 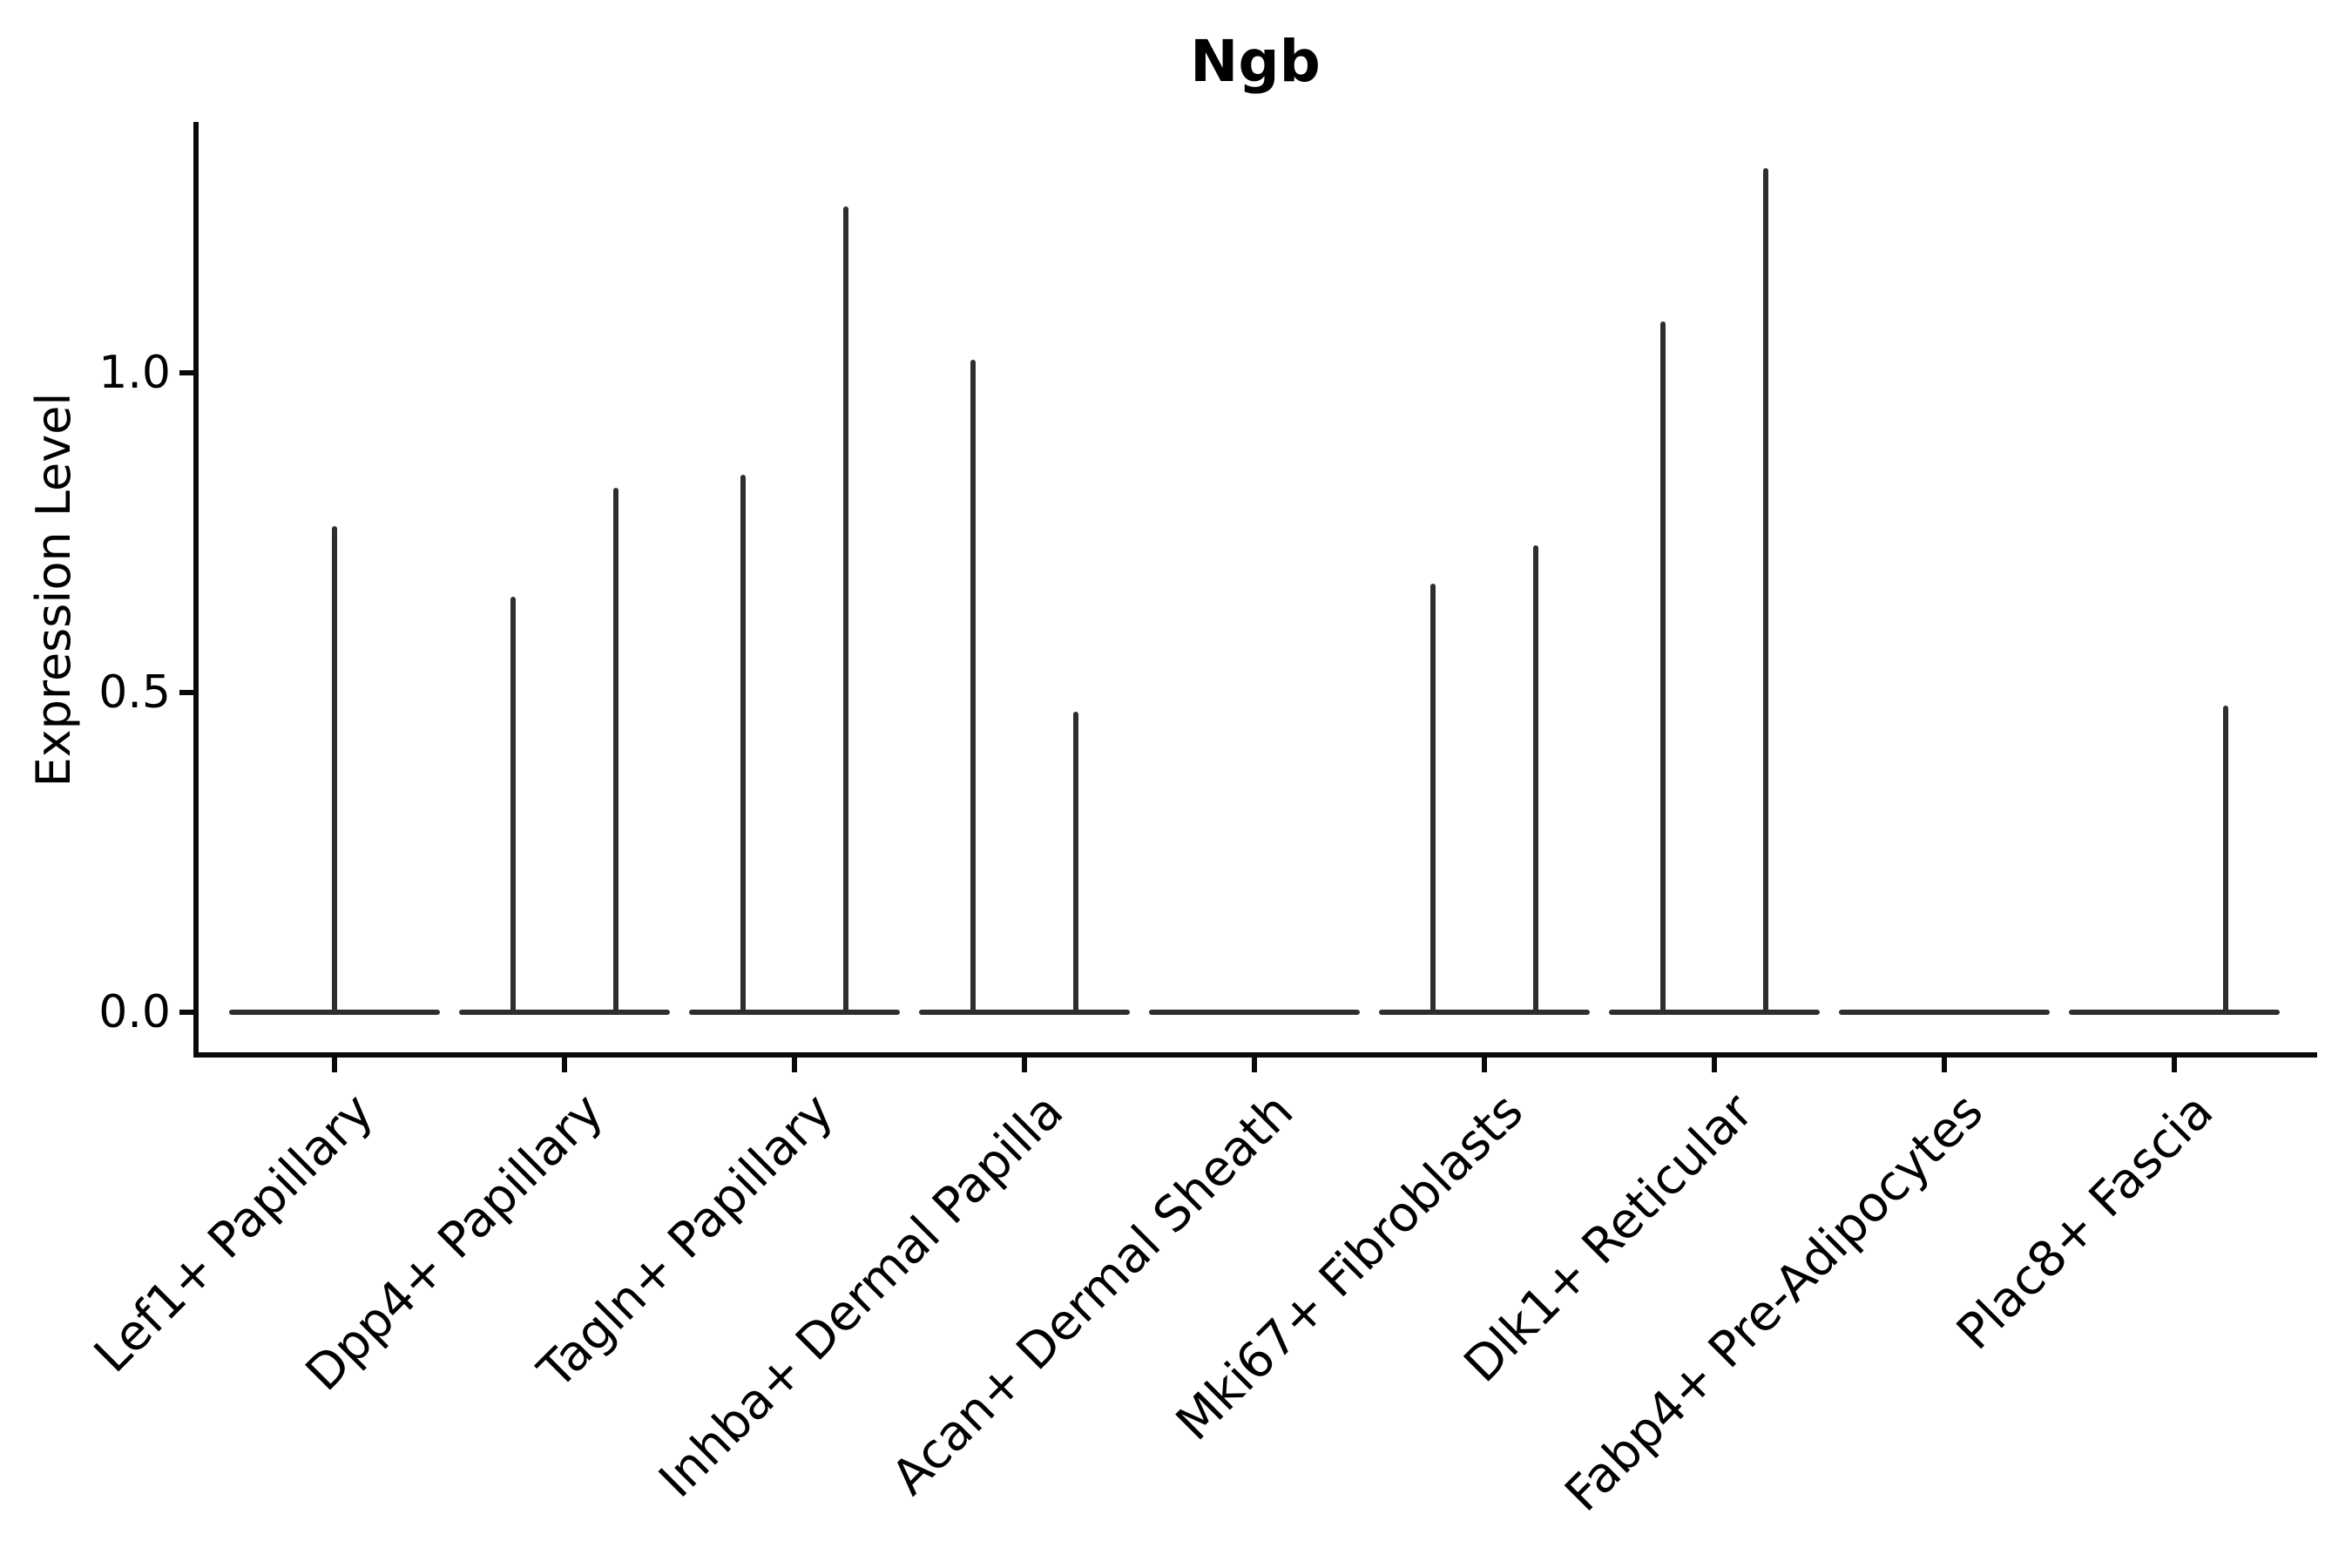 What do you see at coordinates (1774, 1303) in the screenshot?
I see `x-tick-label: Fabp4+ Pre-Adipocytes` at bounding box center [1774, 1303].